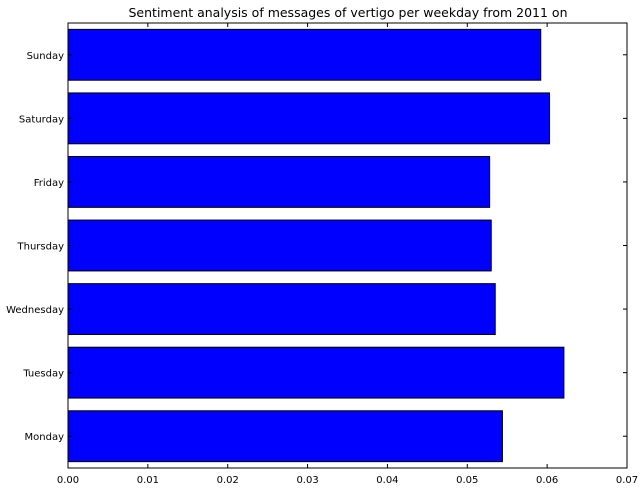  I want to click on bar-monday, so click(285, 436).